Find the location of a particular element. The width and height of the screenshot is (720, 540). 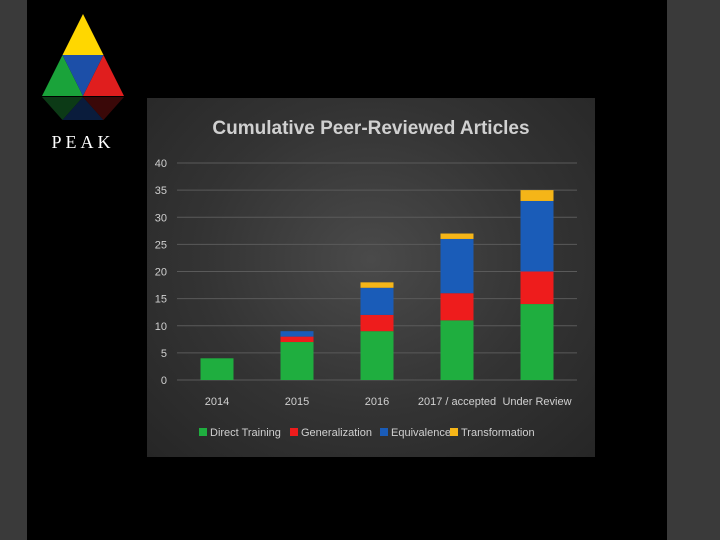

legend-label: Transformation is located at coordinates (498, 433).